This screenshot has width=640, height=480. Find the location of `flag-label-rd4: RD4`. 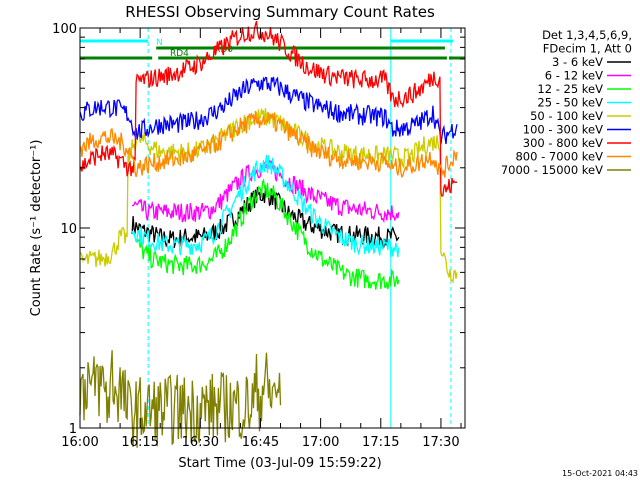

flag-label-rd4: RD4 is located at coordinates (179, 54).